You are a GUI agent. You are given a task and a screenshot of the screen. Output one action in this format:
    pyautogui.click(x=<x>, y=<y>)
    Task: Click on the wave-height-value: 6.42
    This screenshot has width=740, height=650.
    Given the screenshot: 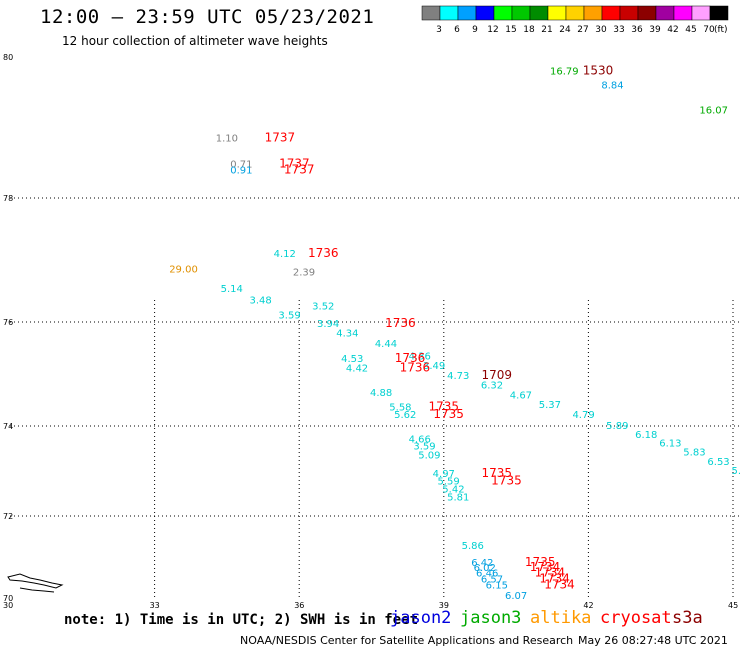 What is the action you would take?
    pyautogui.click(x=482, y=563)
    